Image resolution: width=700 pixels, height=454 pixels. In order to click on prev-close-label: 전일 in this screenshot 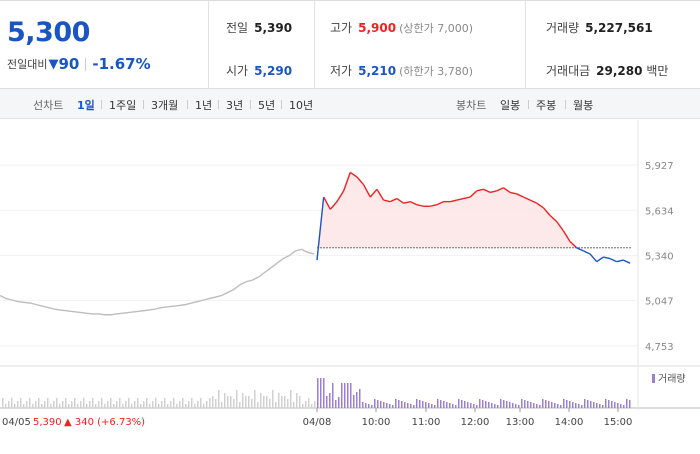, I will do `click(237, 28)`.